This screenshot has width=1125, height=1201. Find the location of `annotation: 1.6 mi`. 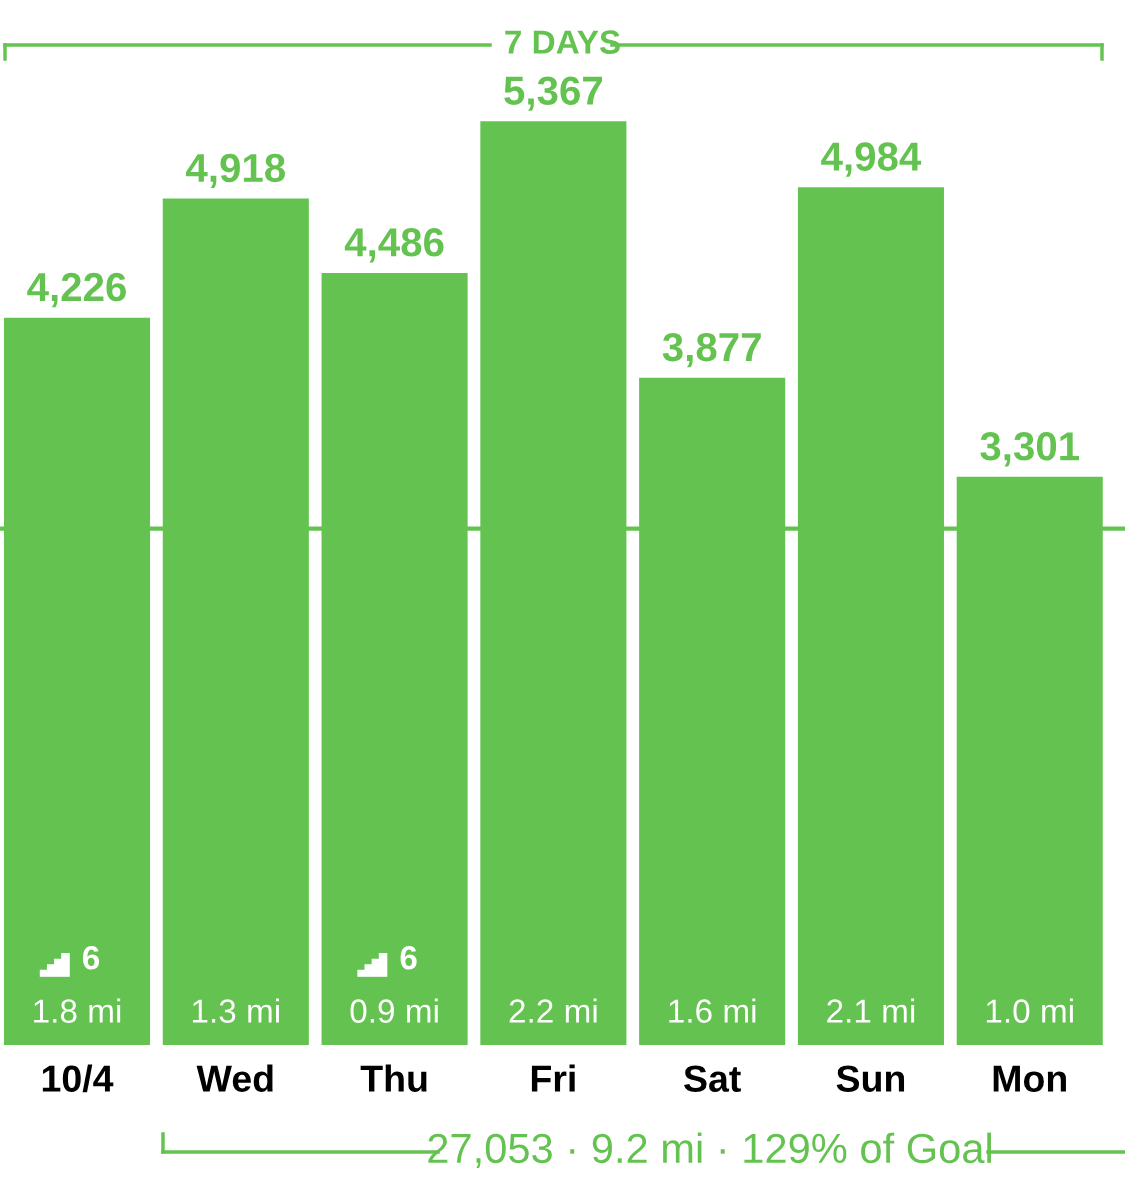

annotation: 1.6 mi is located at coordinates (712, 1010).